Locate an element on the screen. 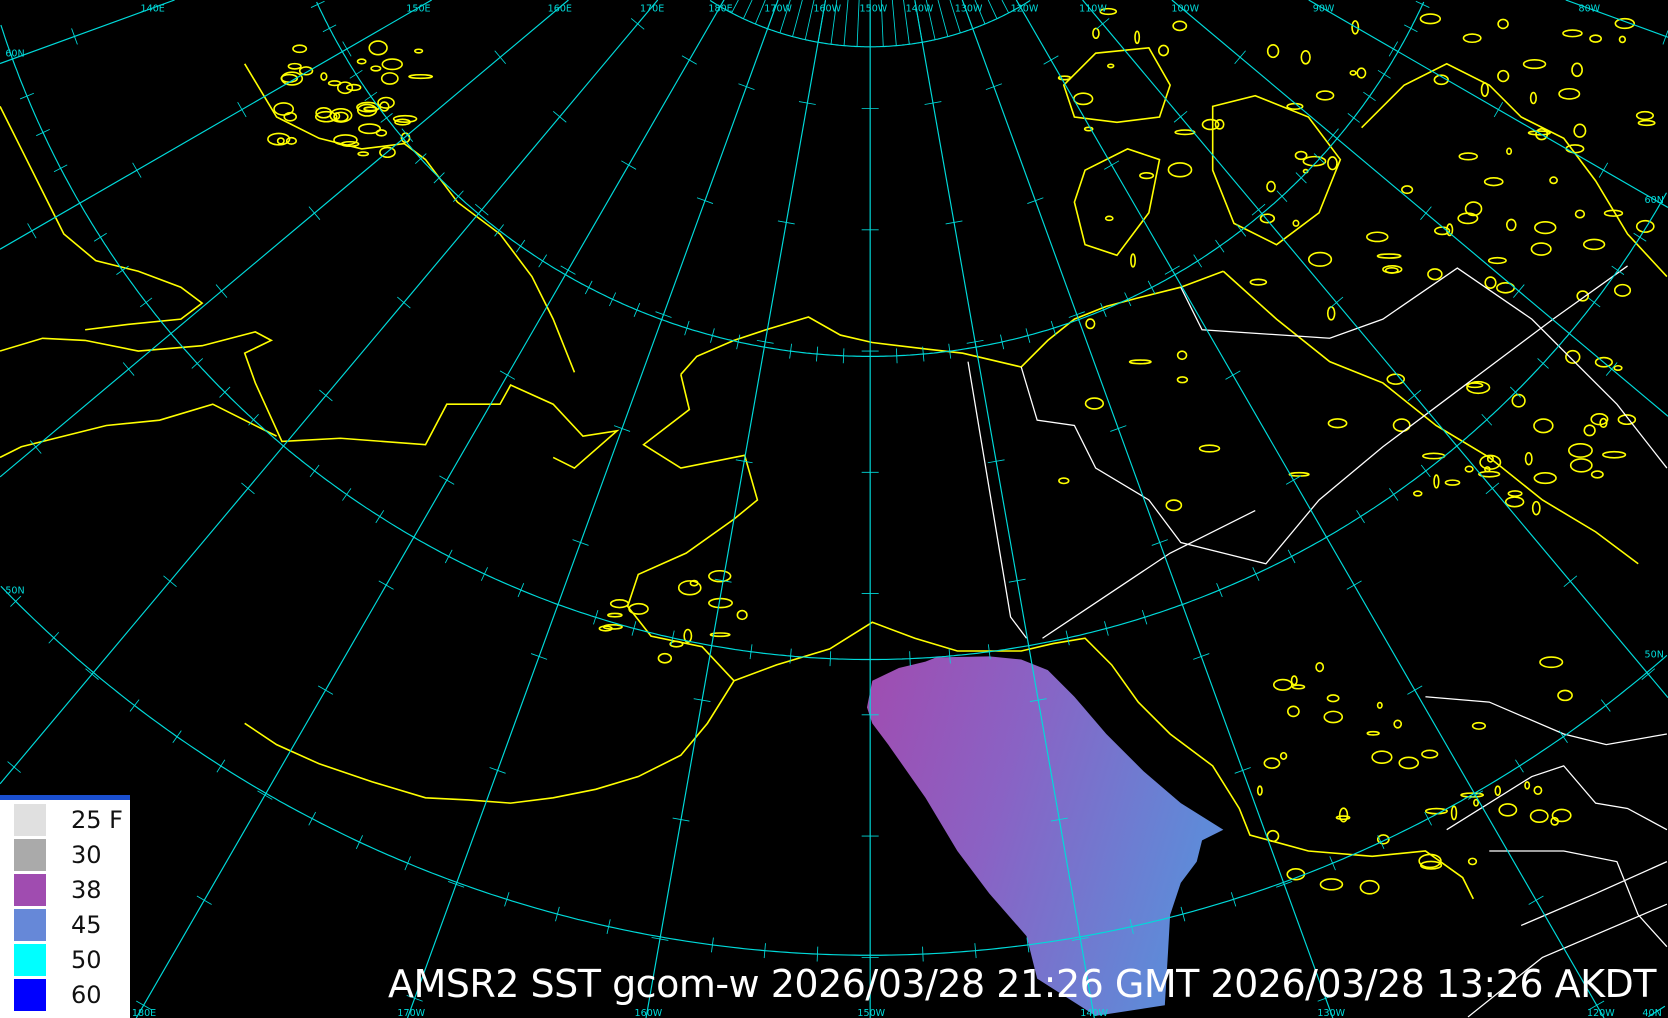  longitude-label-top: 150E is located at coordinates (418, 9).